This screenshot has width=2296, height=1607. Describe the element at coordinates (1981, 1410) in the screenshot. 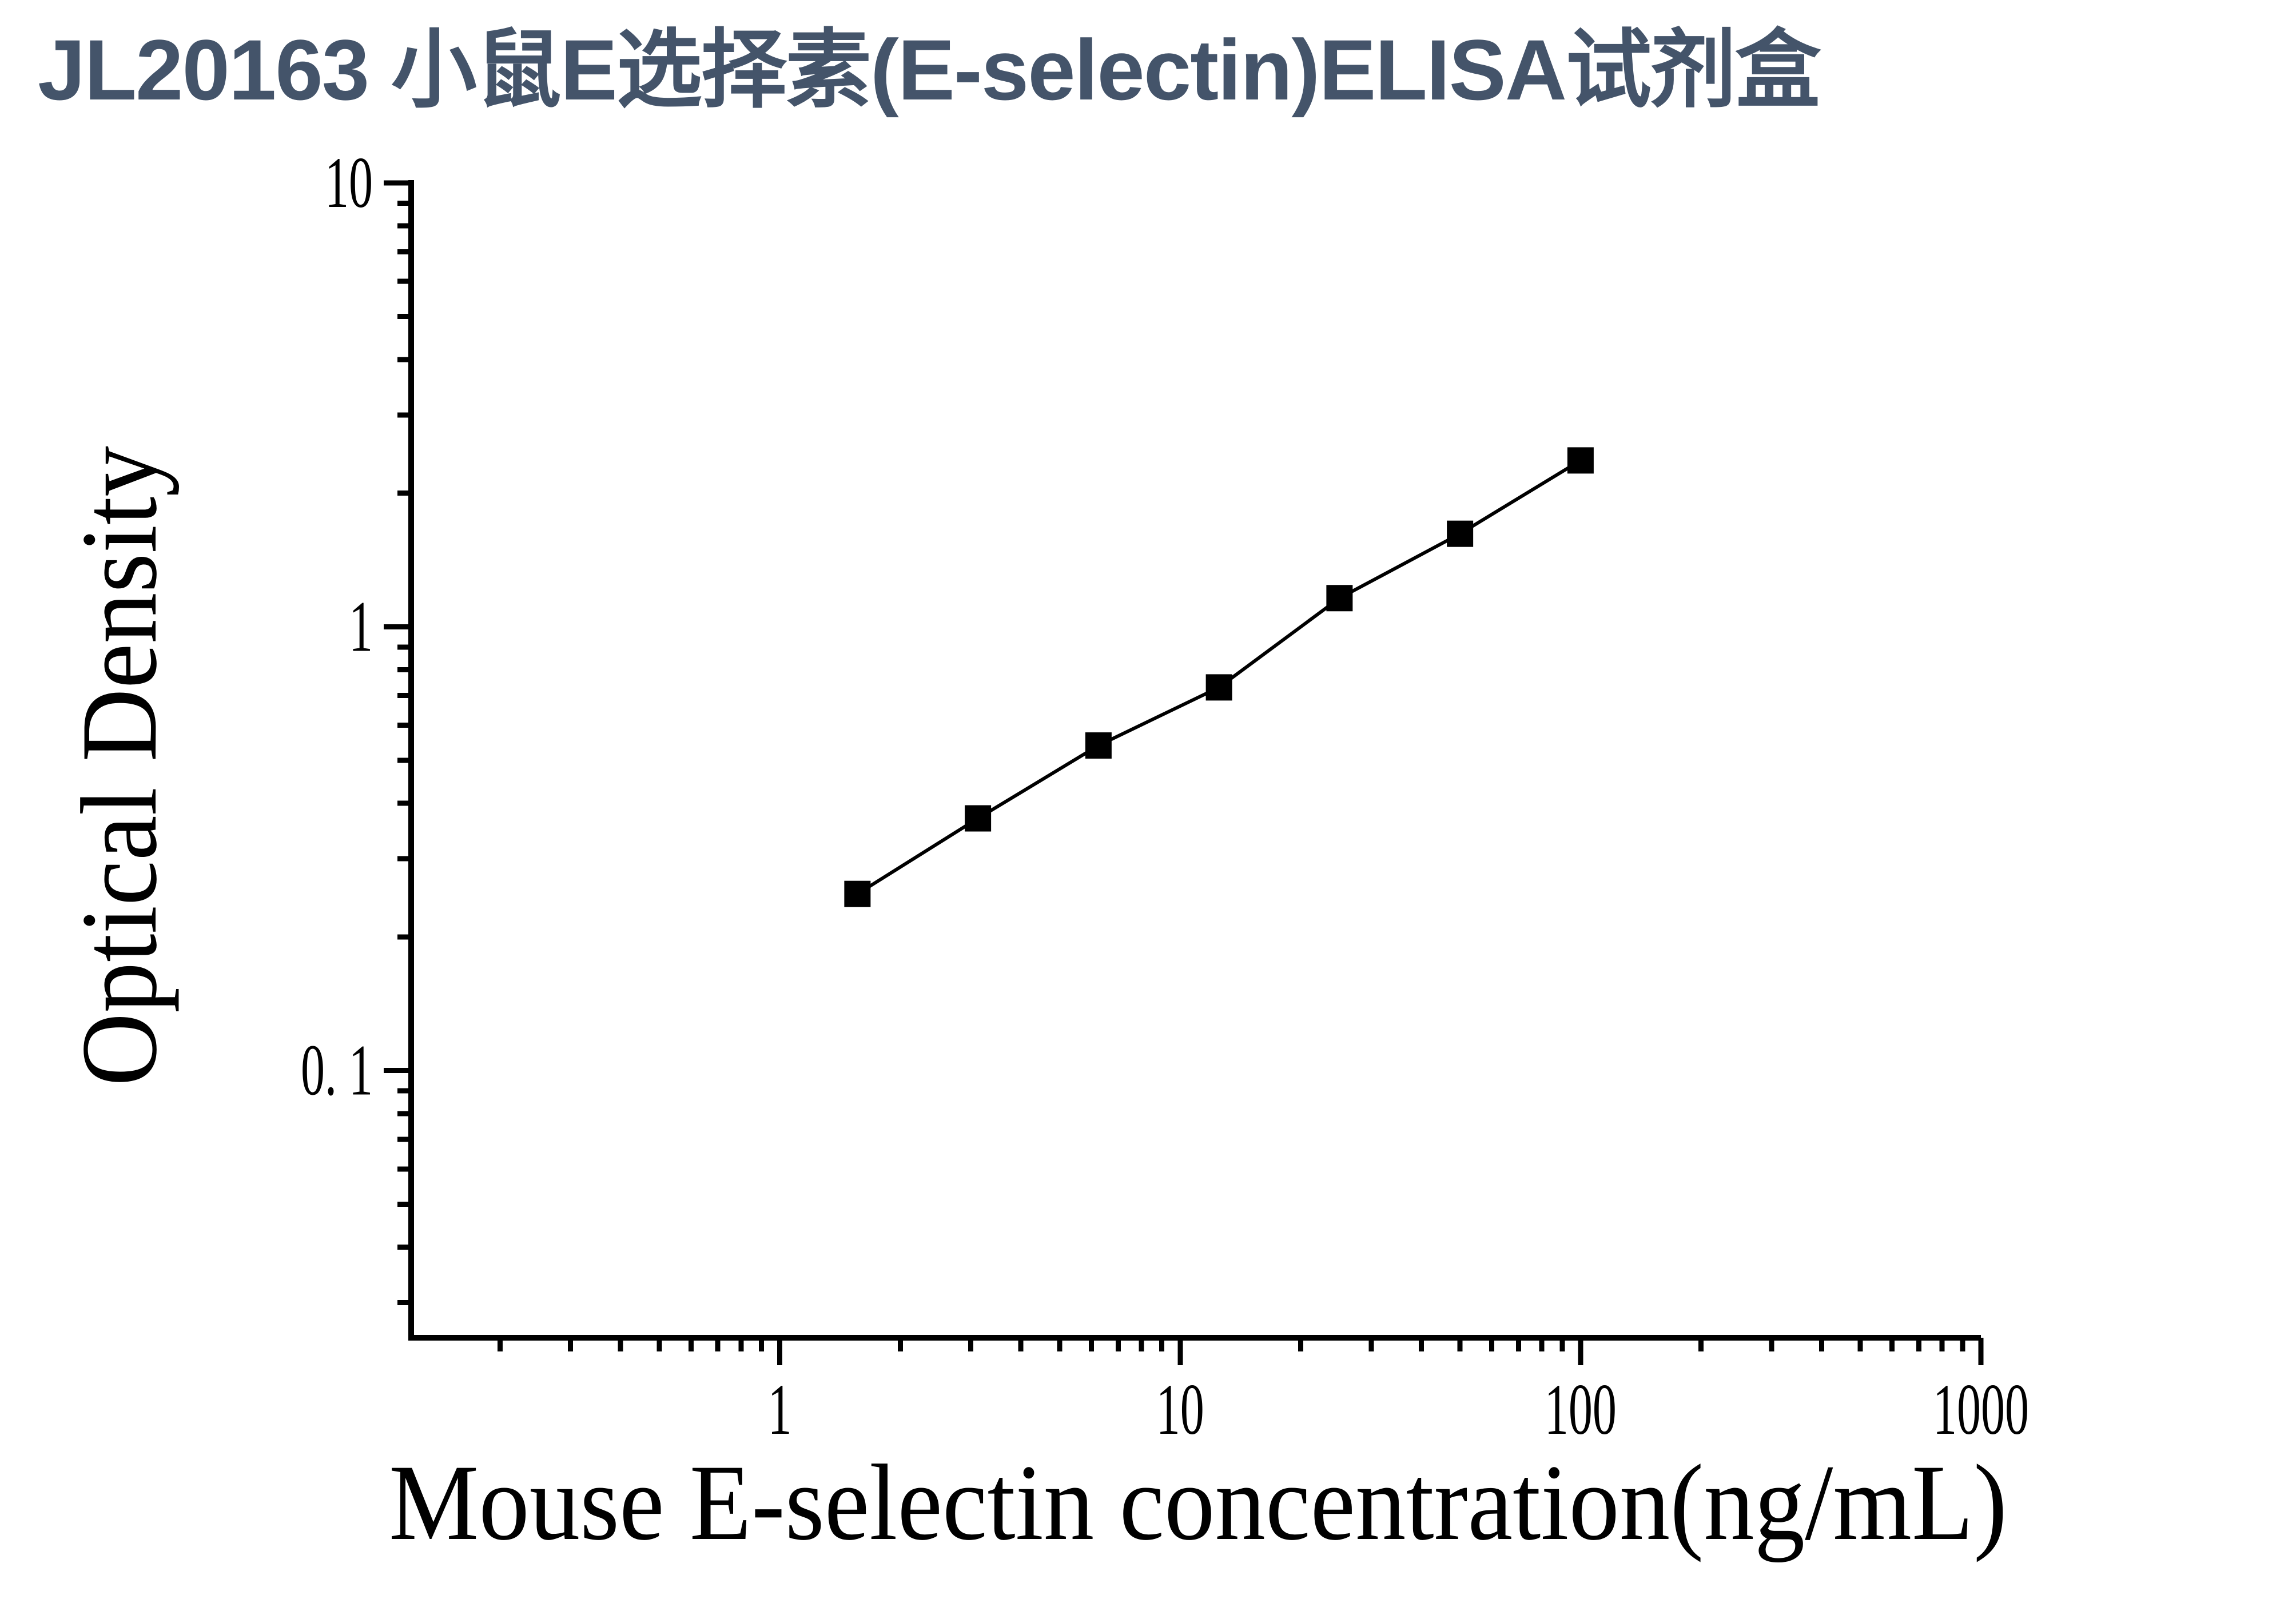

I see `x-tick-label: 1000` at that location.